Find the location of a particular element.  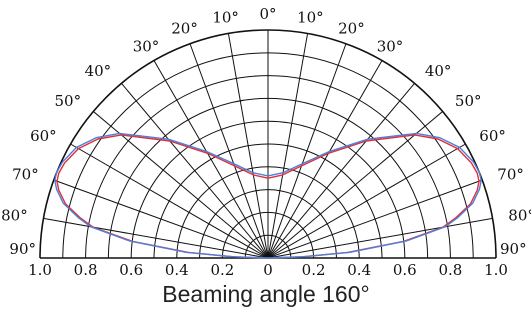

chart-caption: Beaming angle 160° is located at coordinates (265, 294).